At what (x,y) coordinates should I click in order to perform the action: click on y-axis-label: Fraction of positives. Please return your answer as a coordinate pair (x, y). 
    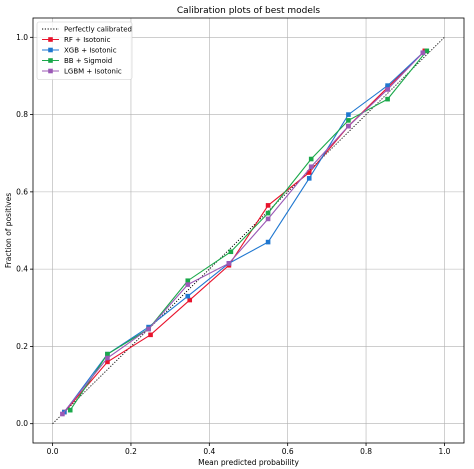
    Looking at the image, I should click on (8, 230).